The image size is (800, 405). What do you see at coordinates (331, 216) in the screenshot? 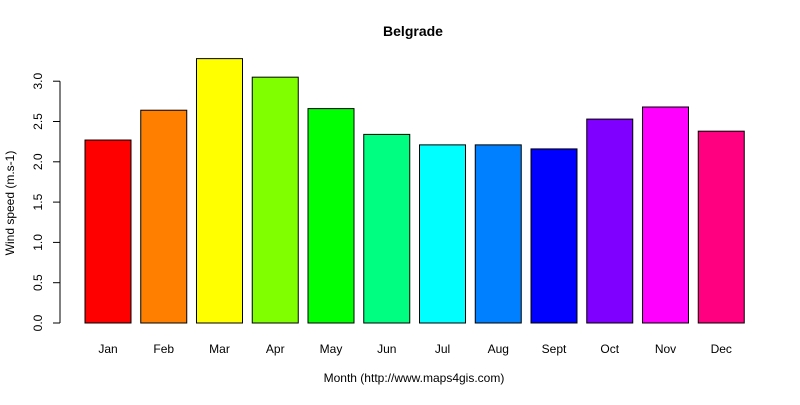
I see `bar-may` at bounding box center [331, 216].